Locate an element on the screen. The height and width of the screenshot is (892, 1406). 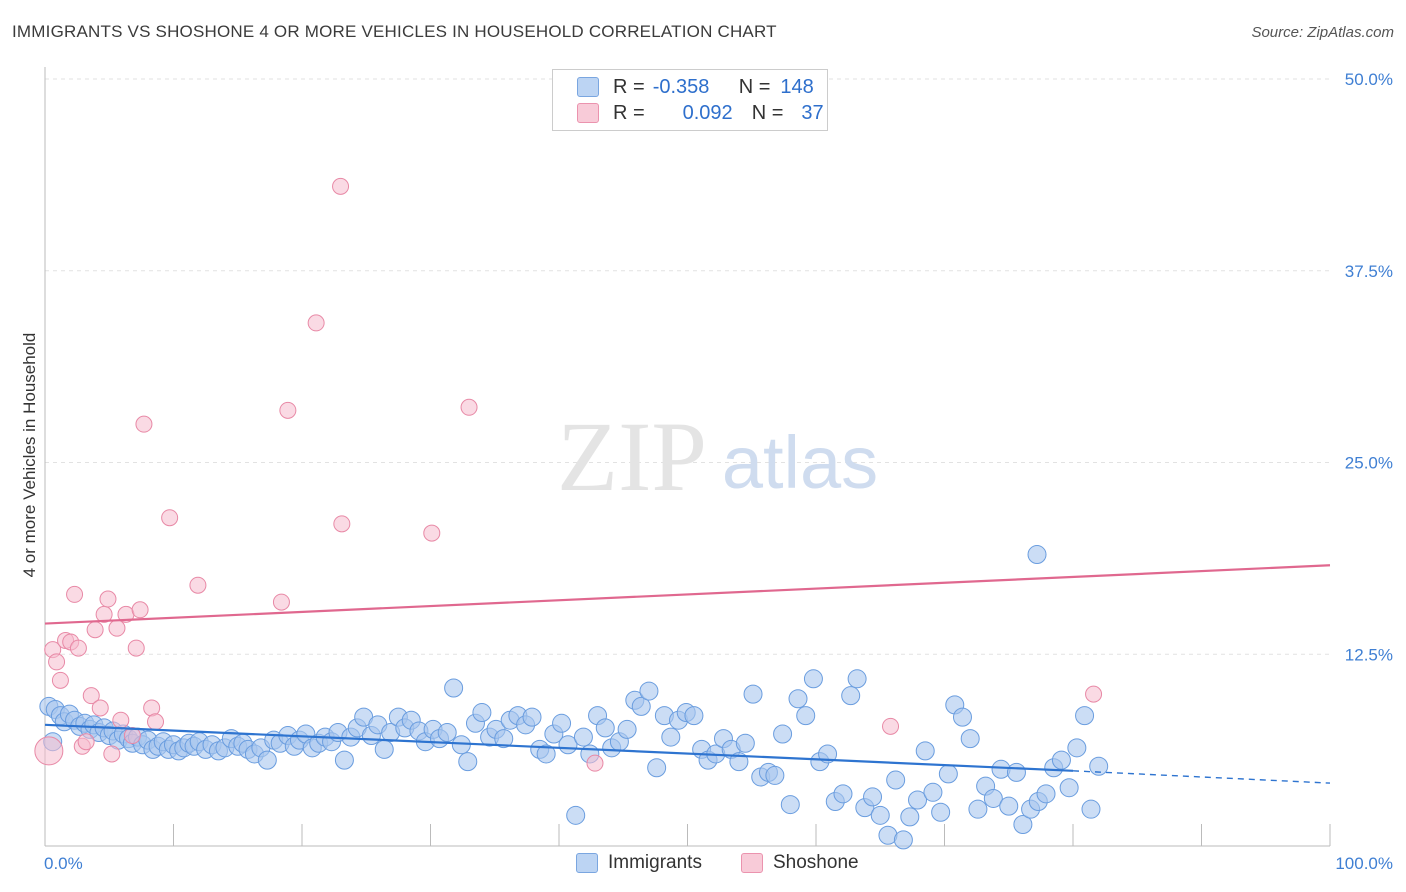
y-tick-label: 25.0% is located at coordinates (1369, 463).